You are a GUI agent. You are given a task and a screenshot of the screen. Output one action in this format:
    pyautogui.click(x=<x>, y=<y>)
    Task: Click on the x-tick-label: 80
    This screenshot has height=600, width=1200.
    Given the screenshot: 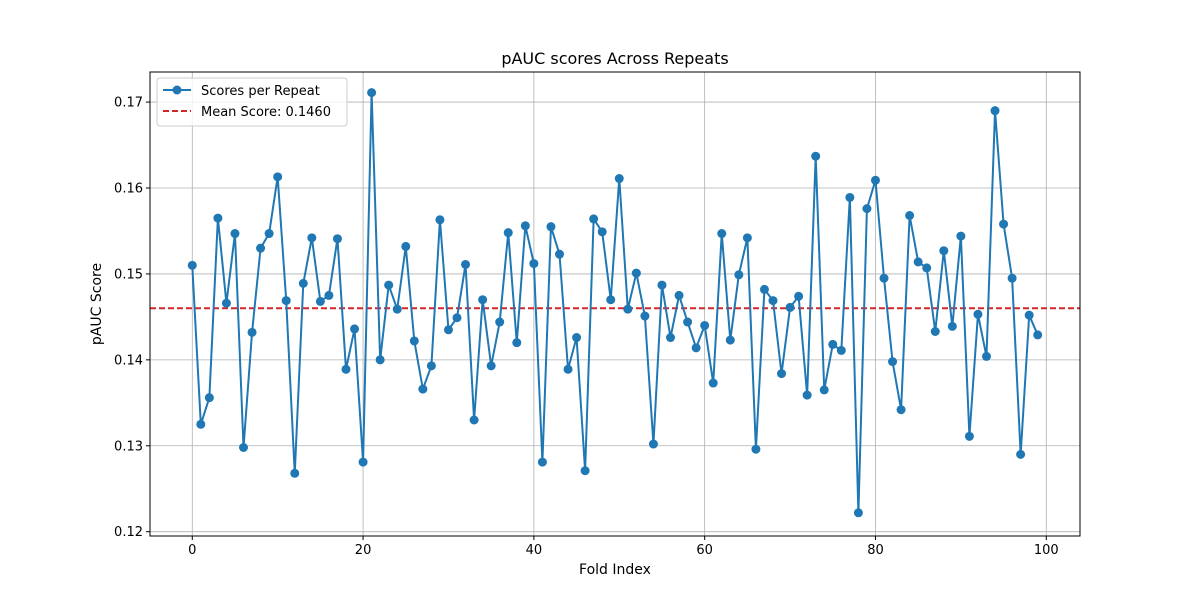 What is the action you would take?
    pyautogui.click(x=875, y=550)
    